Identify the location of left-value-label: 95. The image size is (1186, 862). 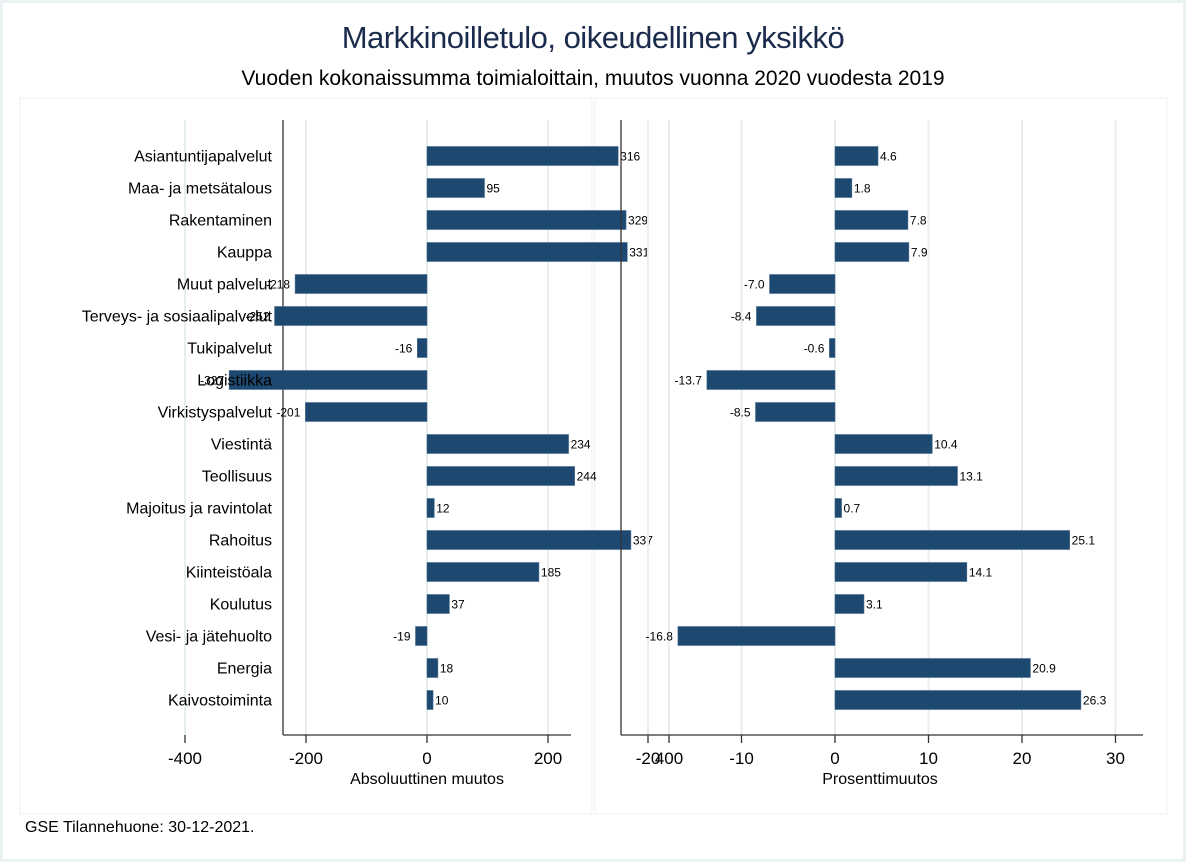
(493, 189).